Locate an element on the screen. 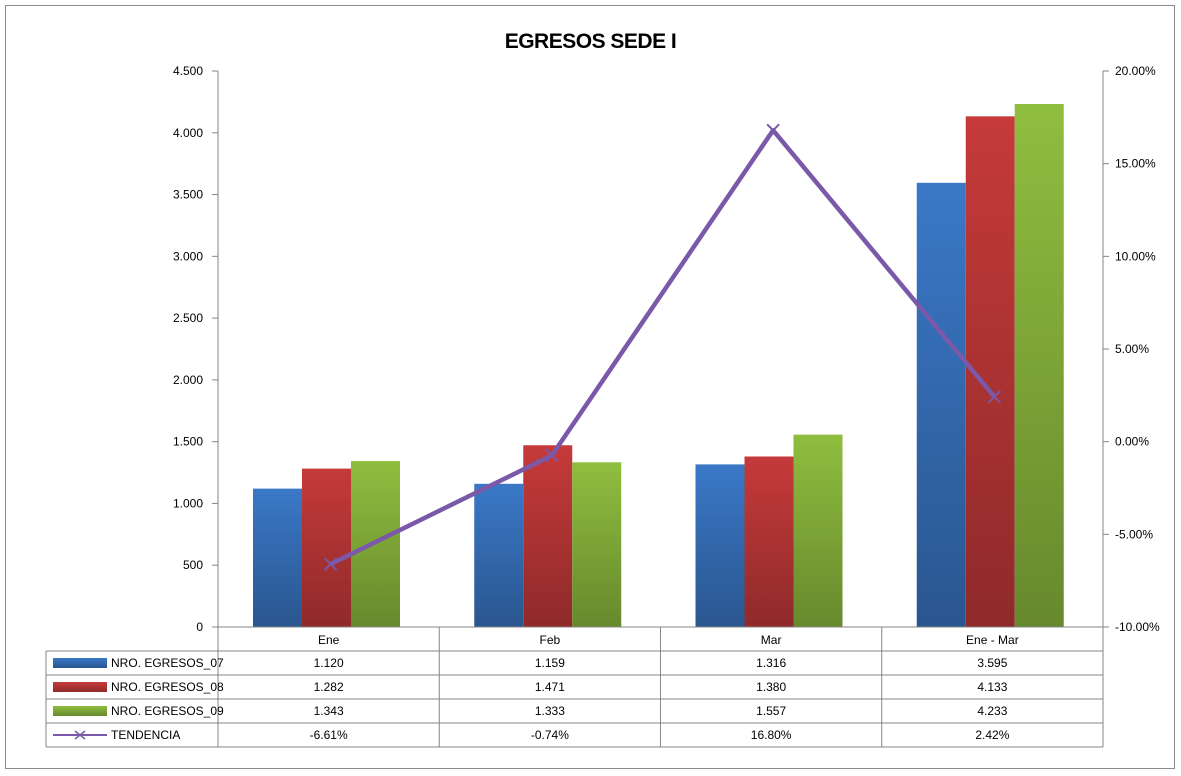 Image resolution: width=1181 pixels, height=776 pixels. y-left-tick-label: 1.500 is located at coordinates (188, 442).